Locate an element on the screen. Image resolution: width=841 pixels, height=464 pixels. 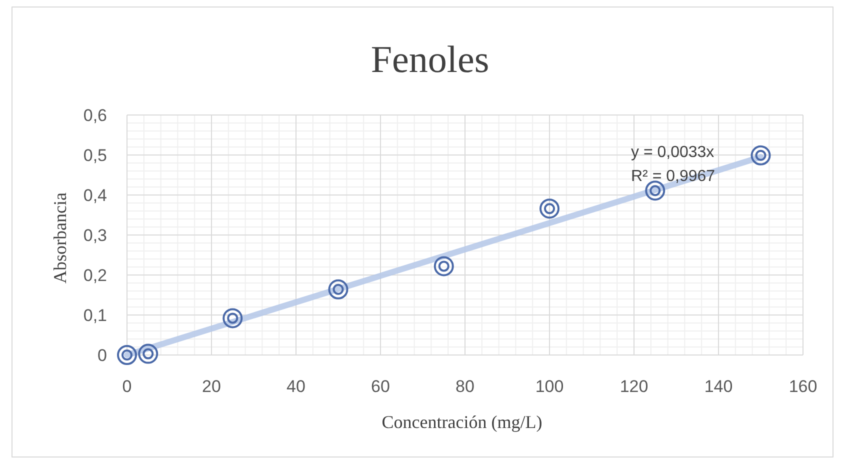
annotation: R² = 0,9967 is located at coordinates (673, 176).